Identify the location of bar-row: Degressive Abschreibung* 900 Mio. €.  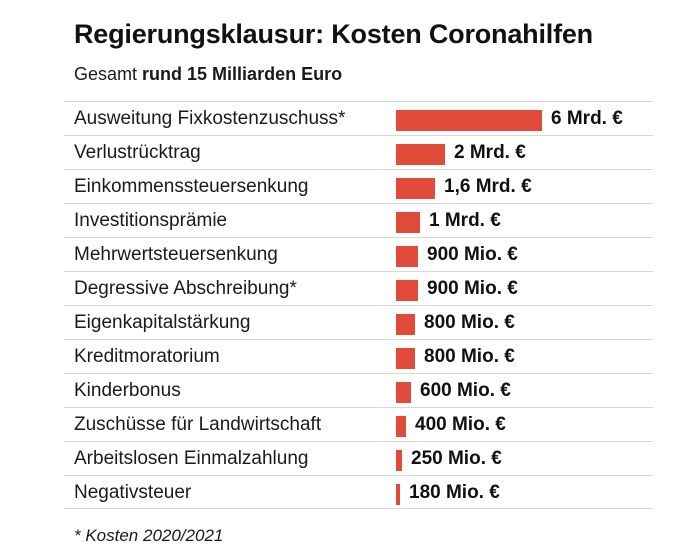
(358, 288).